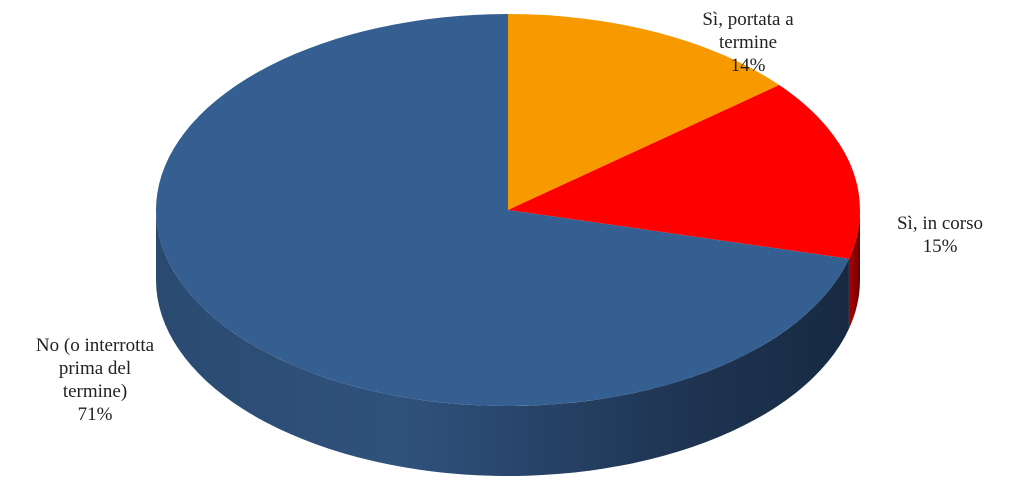  What do you see at coordinates (940, 246) in the screenshot?
I see `slice-percent-label: 15%` at bounding box center [940, 246].